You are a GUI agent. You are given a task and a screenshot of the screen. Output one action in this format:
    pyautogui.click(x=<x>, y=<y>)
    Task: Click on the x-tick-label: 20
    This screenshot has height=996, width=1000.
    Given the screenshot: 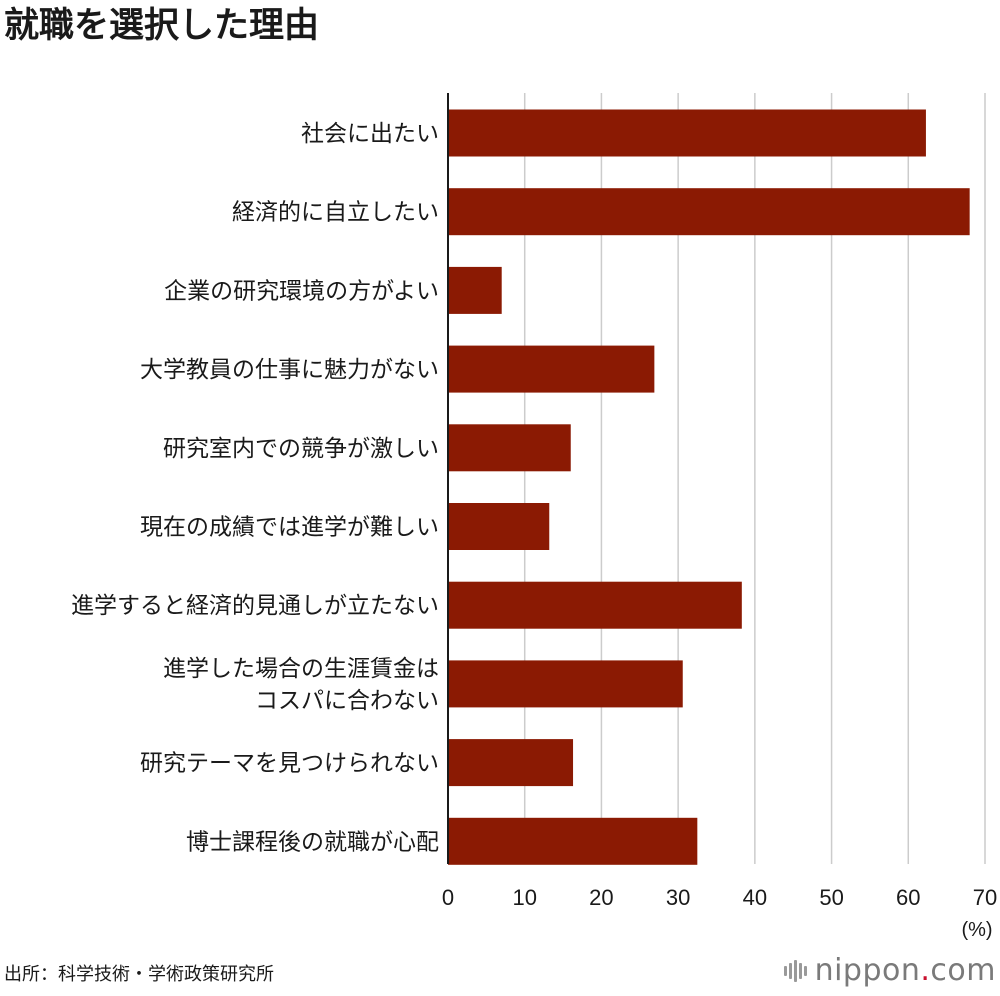 What is the action you would take?
    pyautogui.click(x=601, y=897)
    